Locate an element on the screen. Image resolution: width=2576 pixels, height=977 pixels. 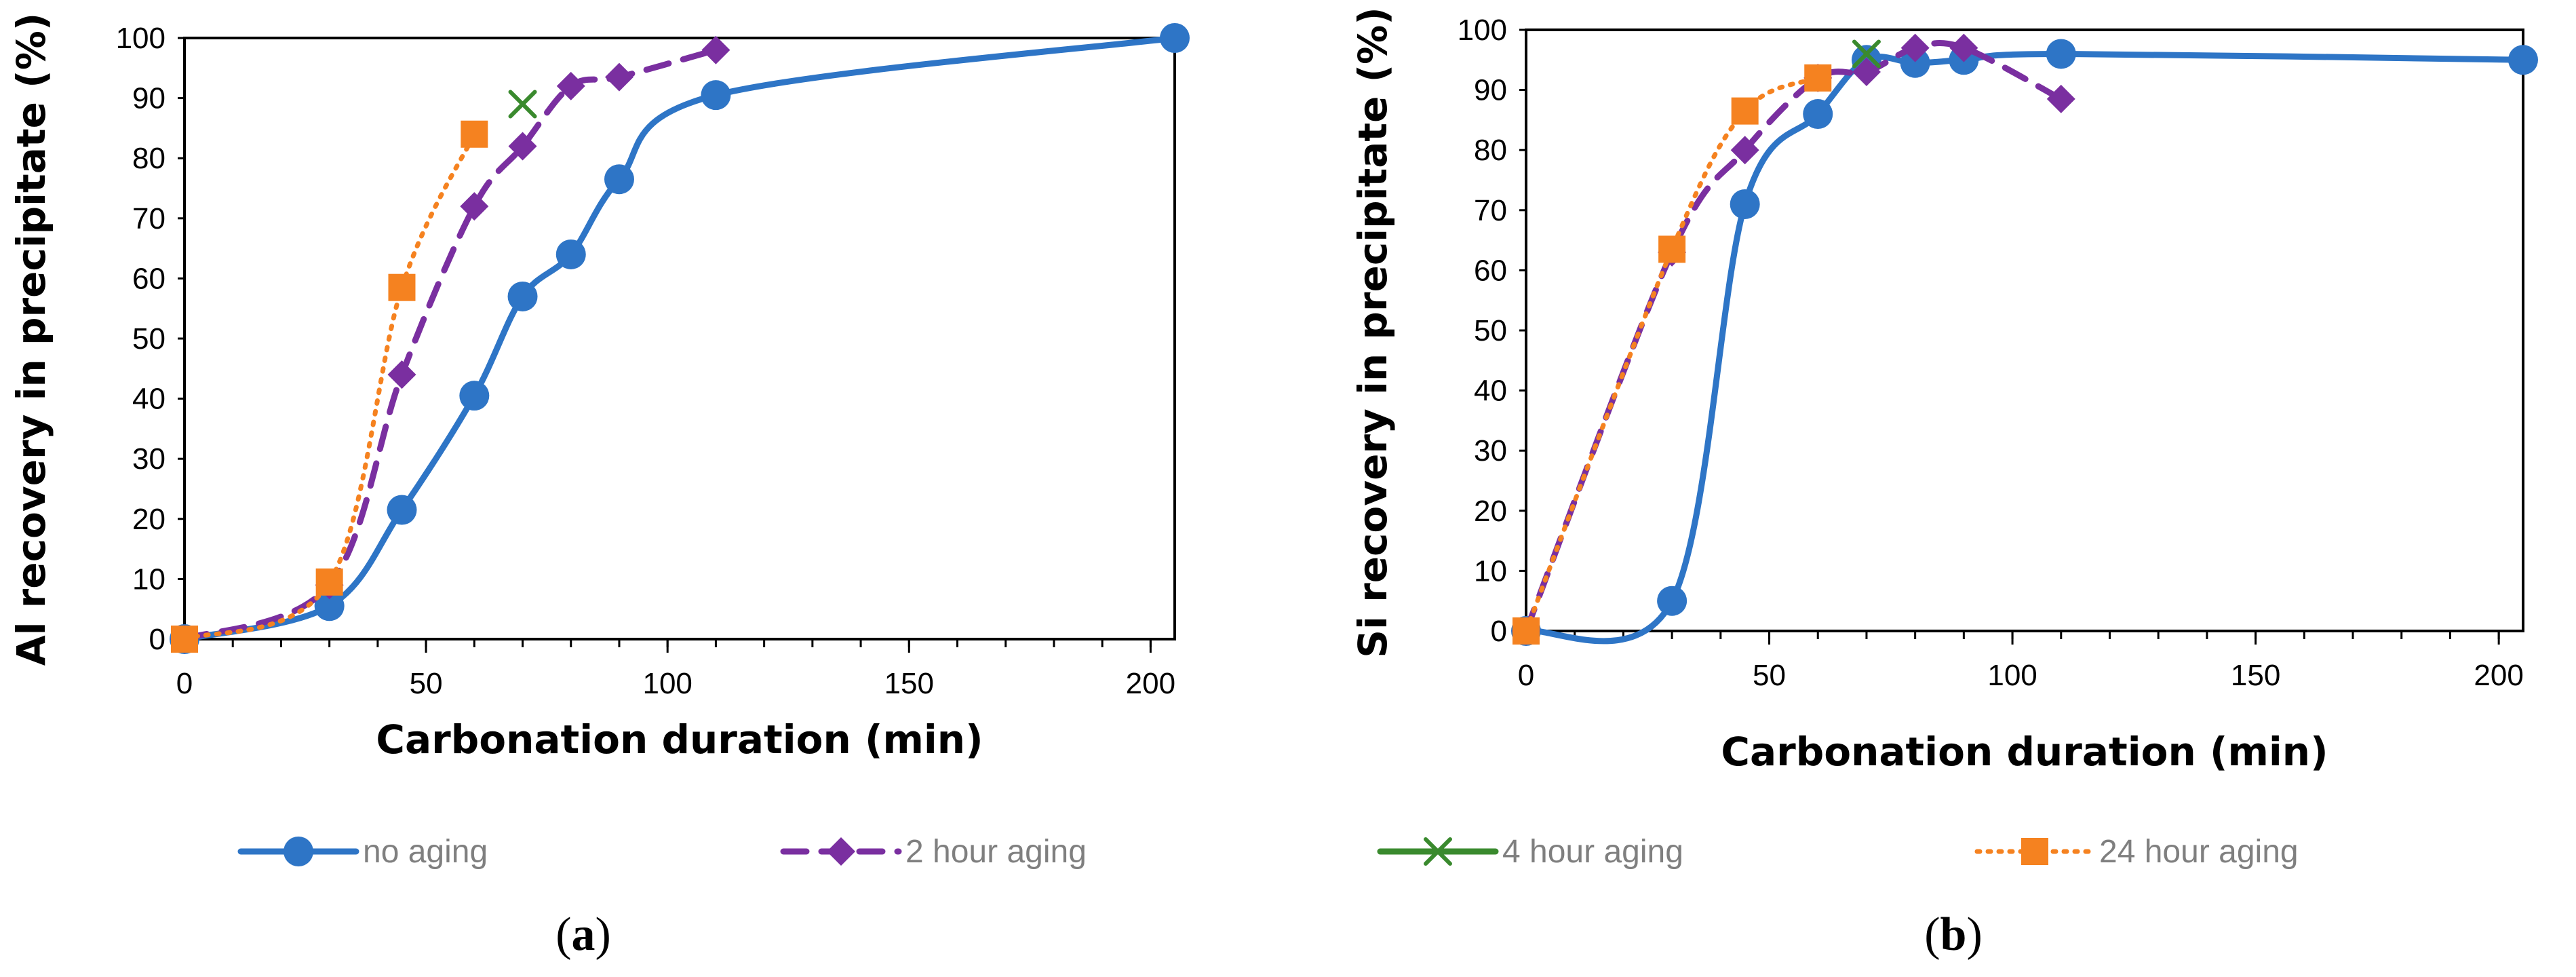
panel-a-y-tick-label: 100 is located at coordinates (140, 39).